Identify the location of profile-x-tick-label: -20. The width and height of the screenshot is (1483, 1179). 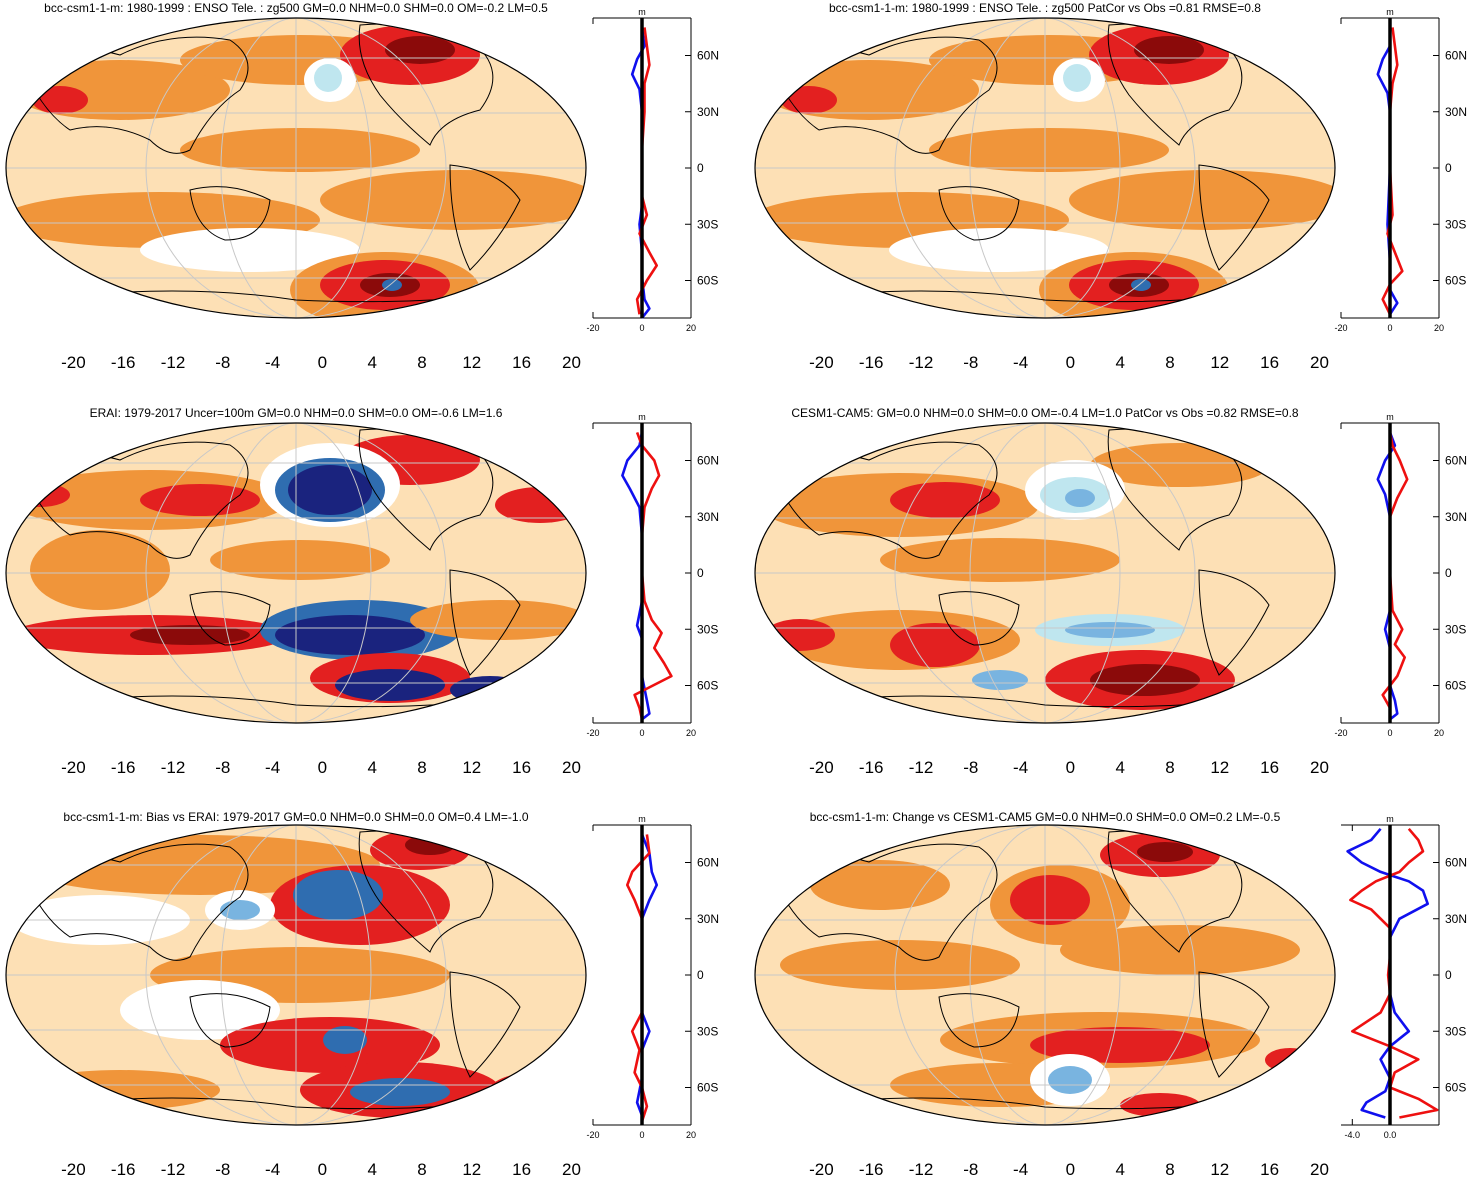
(1340, 733).